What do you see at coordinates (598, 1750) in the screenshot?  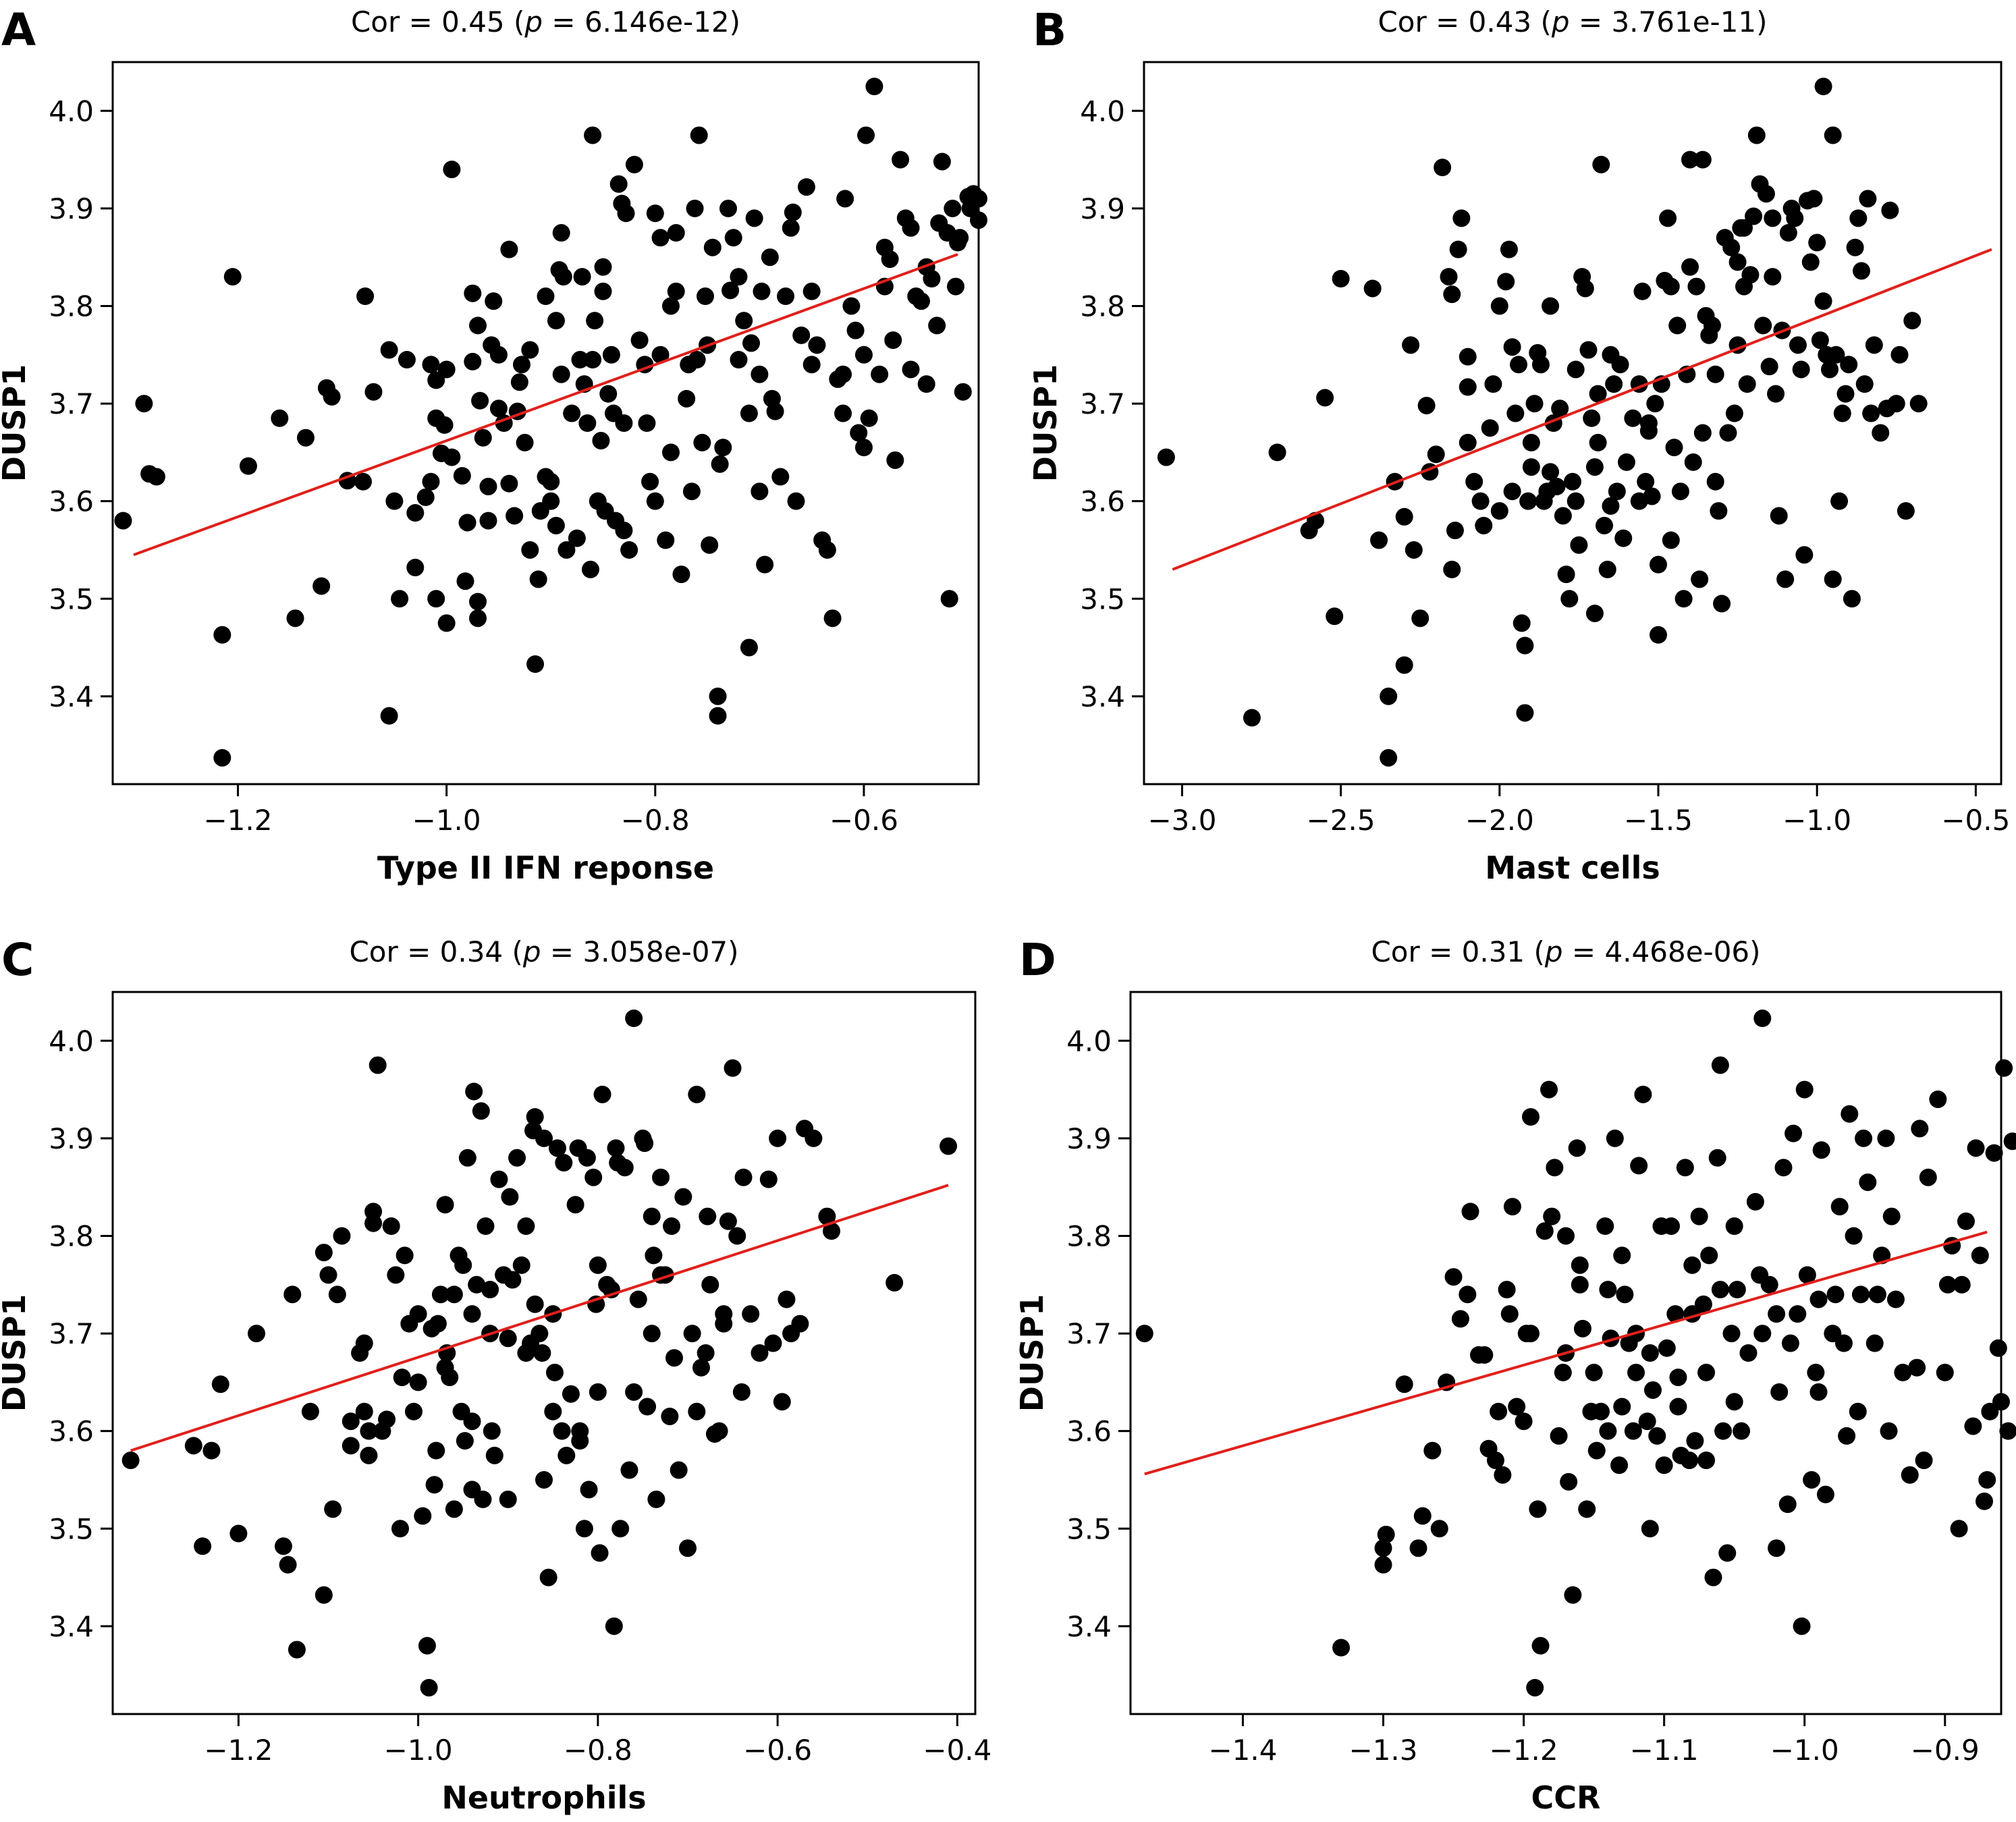 I see `x-tick-label: −0.8` at bounding box center [598, 1750].